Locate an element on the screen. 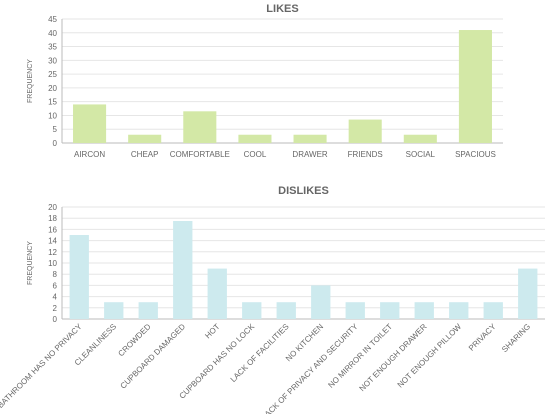 This screenshot has width=550, height=414. x-tick-label: COOL is located at coordinates (255, 154).